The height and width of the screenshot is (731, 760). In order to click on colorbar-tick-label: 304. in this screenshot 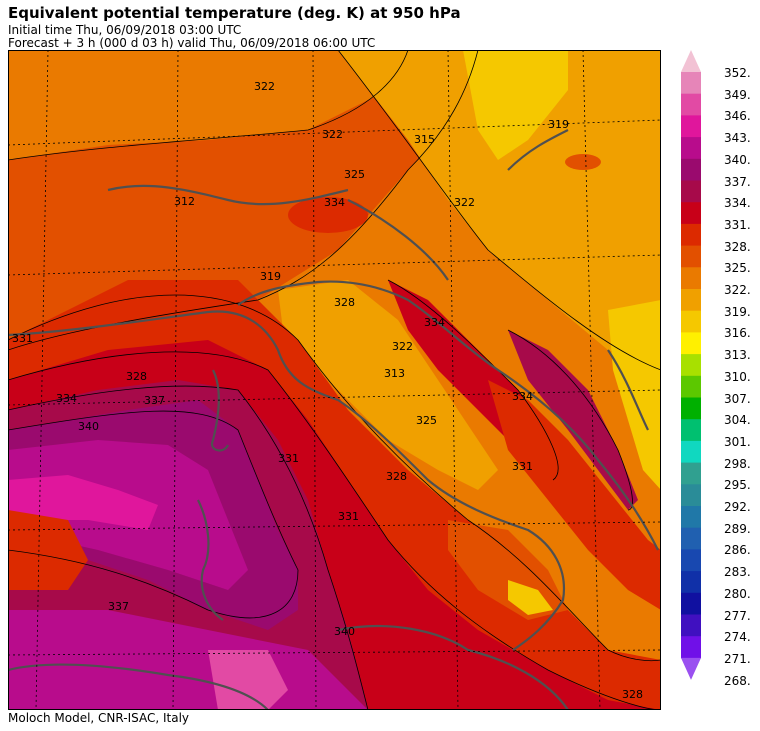, I will do `click(737, 420)`.